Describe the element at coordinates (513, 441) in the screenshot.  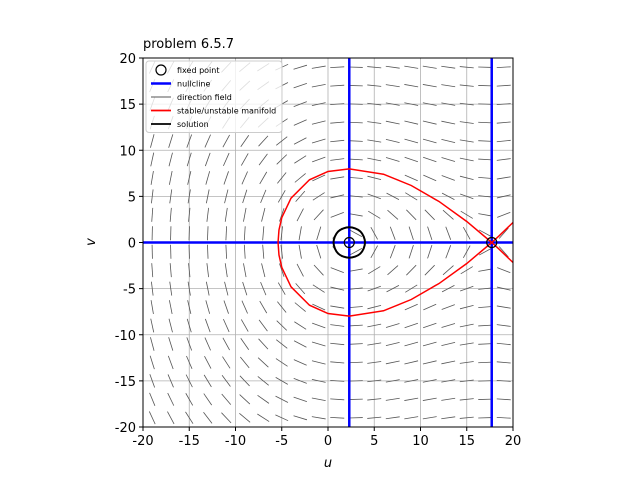
I see `x-tick-label: 20` at that location.